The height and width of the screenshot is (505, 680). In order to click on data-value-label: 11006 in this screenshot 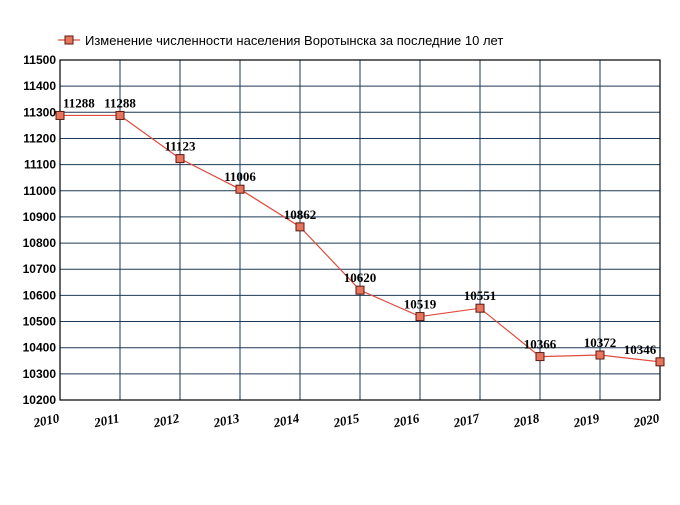, I will do `click(240, 176)`.